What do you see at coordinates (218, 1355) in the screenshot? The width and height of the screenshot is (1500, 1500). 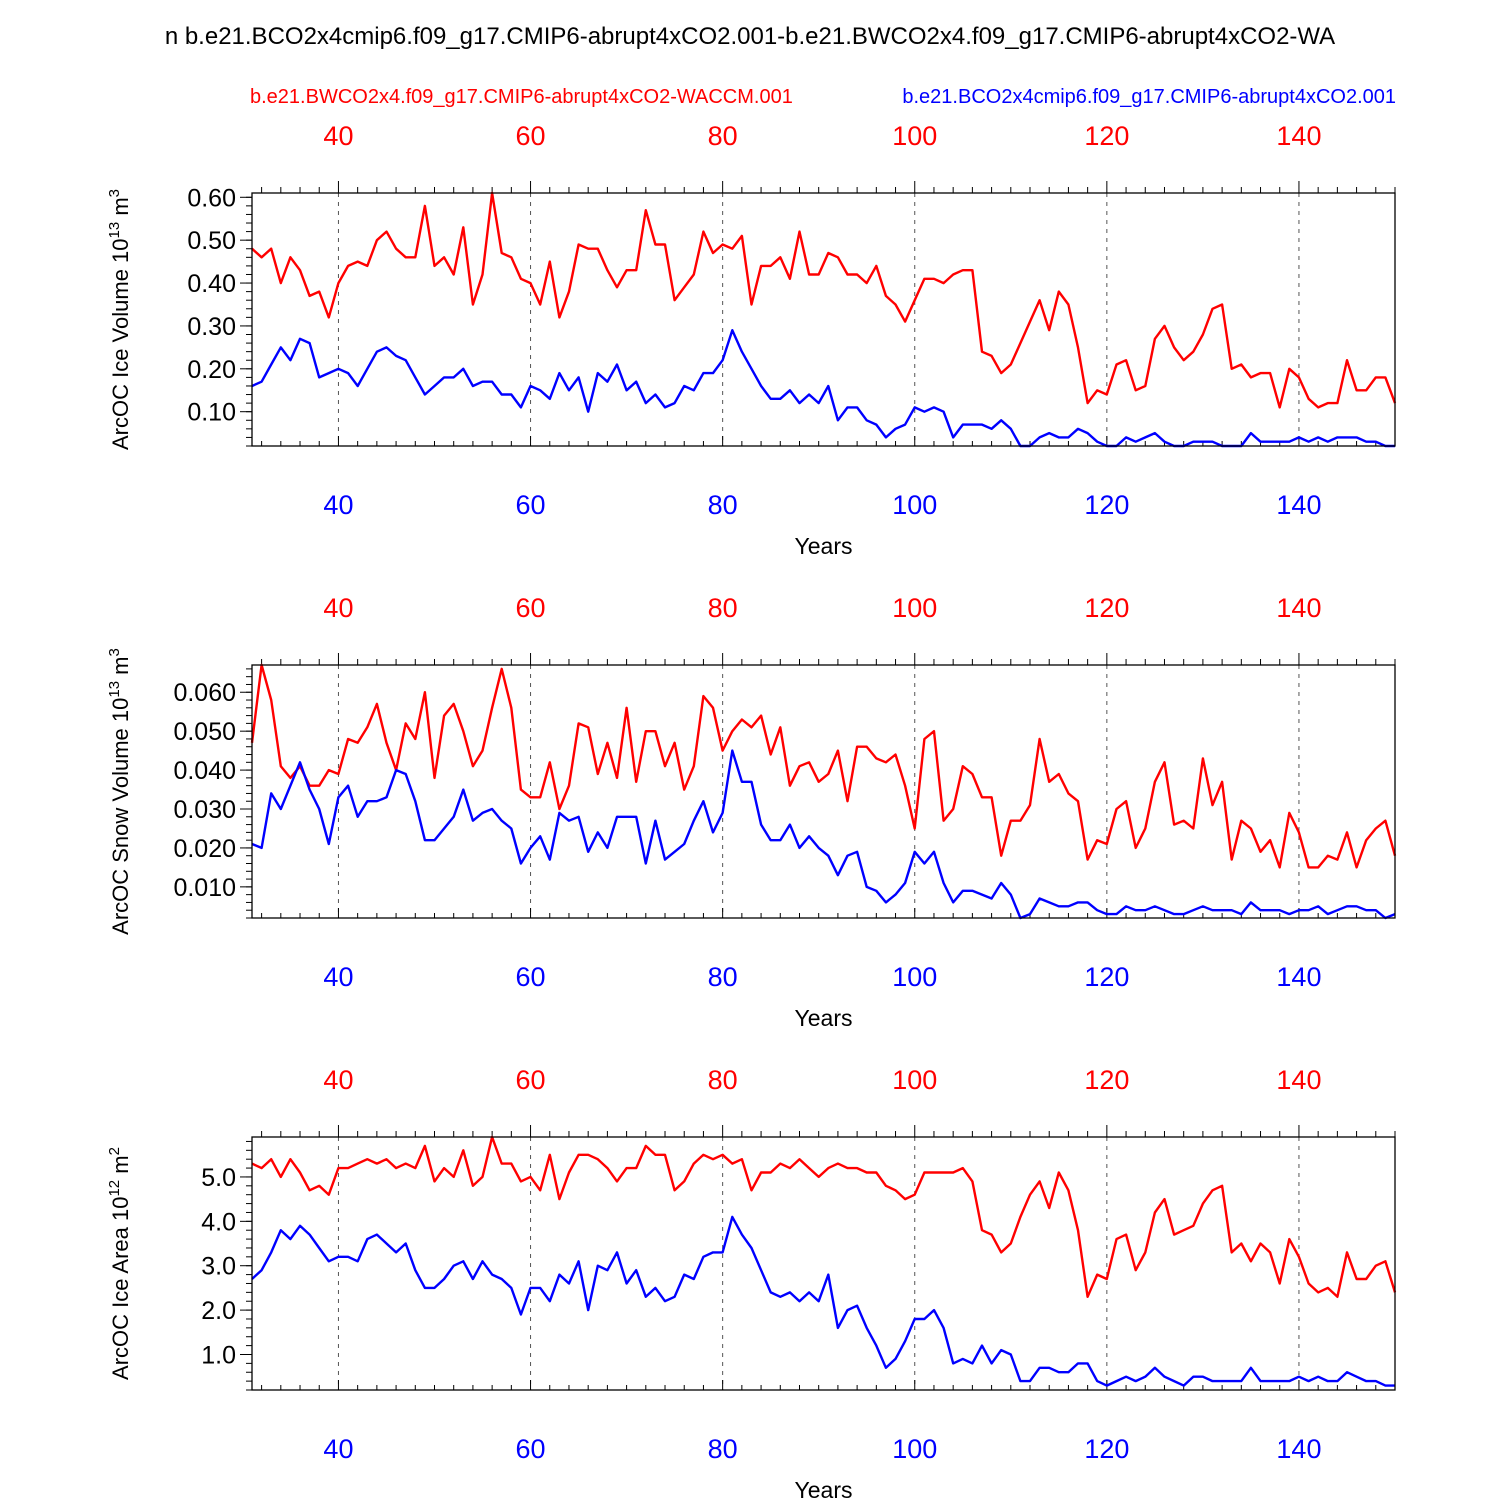 I see `y-tick-label: 1.0` at bounding box center [218, 1355].